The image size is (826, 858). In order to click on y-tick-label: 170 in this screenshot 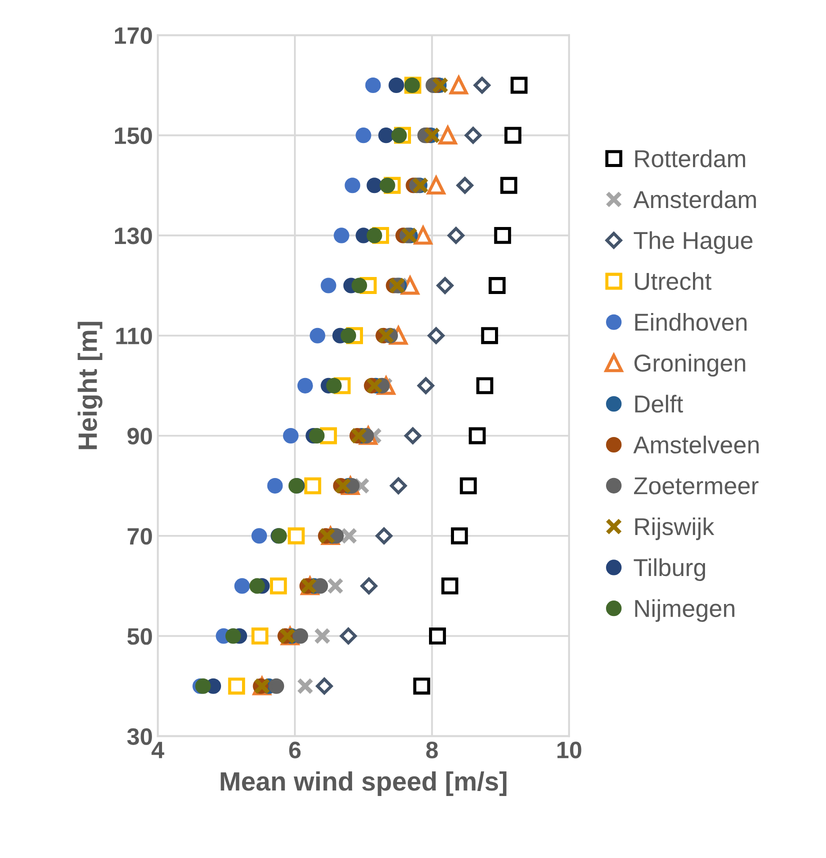, I will do `click(133, 35)`.